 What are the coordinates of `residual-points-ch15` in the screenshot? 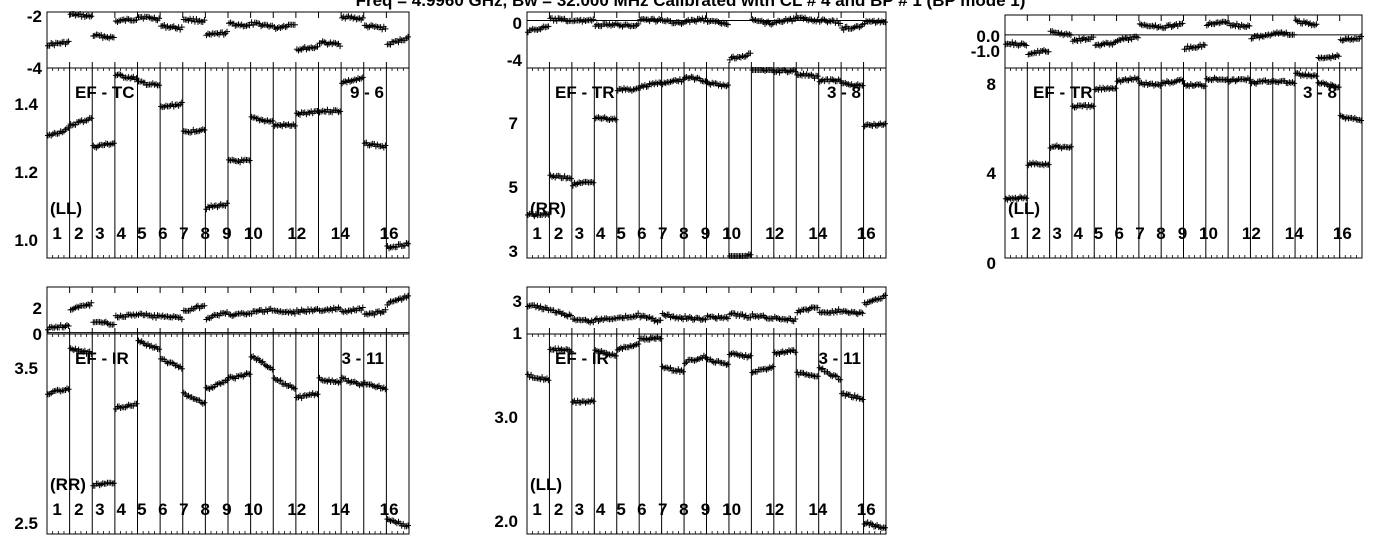 It's located at (852, 312).